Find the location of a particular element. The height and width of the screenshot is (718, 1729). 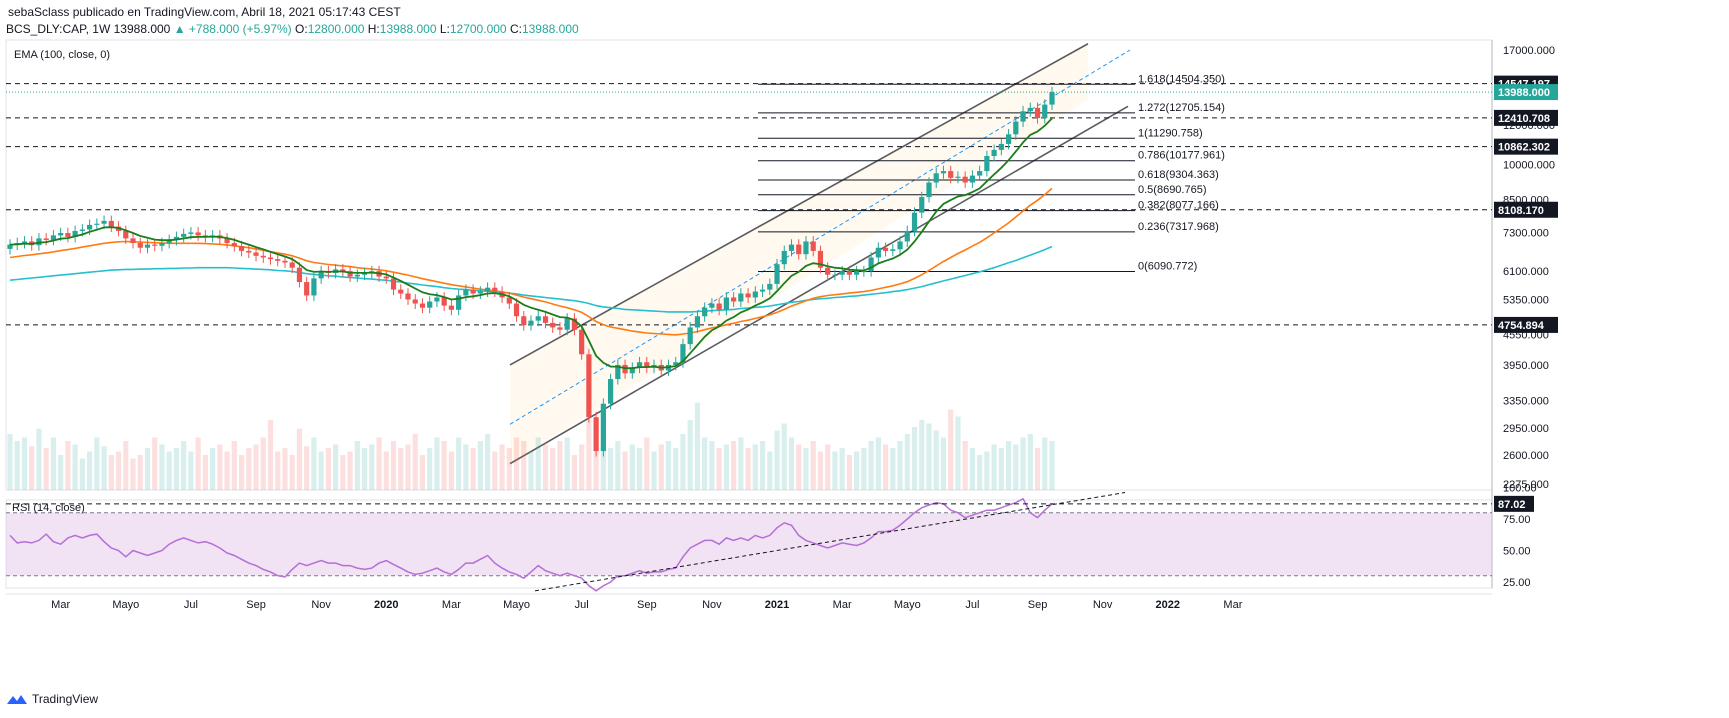

rsi-trendline is located at coordinates (830, 542).